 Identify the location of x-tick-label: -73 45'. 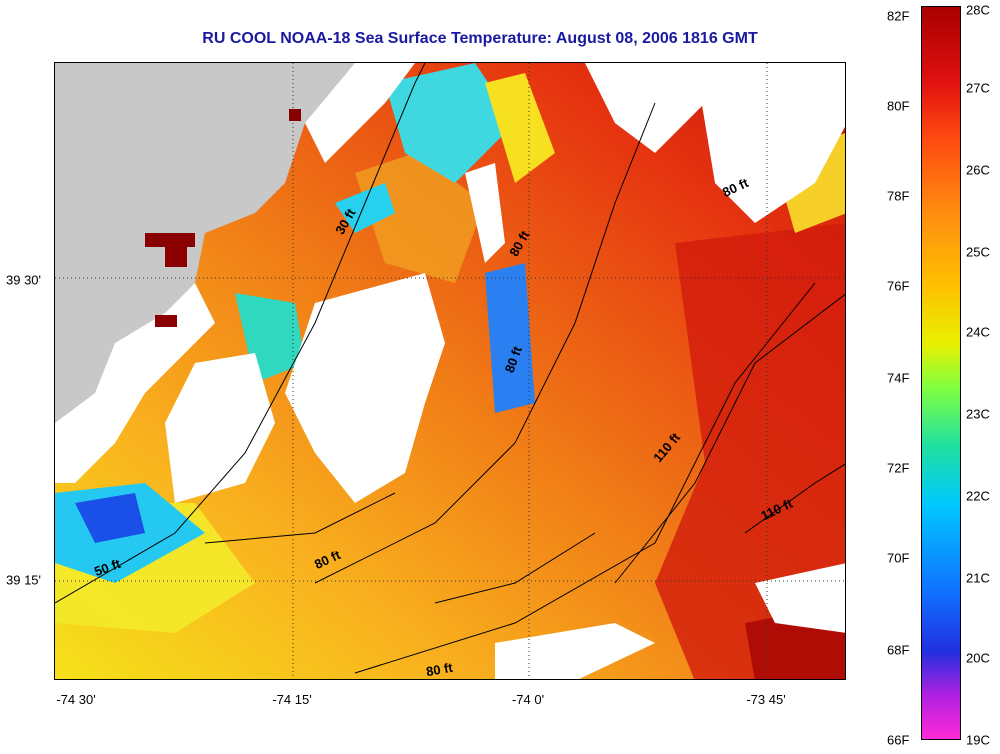
(766, 699).